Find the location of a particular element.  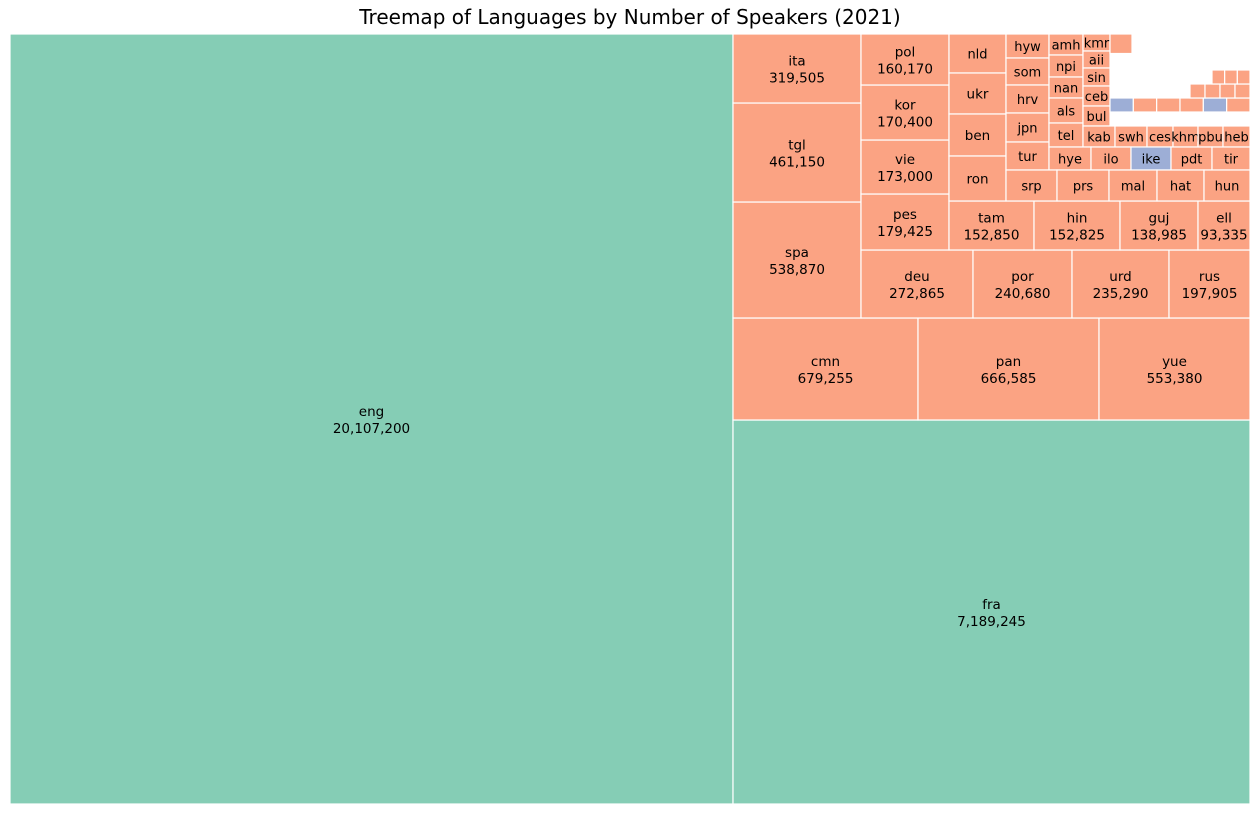

treemap-cell-pol is located at coordinates (905, 59).